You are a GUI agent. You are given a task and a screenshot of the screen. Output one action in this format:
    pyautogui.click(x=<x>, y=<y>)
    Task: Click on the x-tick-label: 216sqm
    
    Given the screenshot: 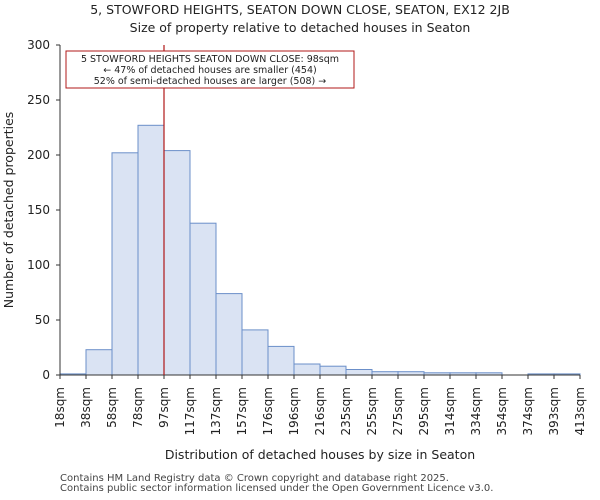 What is the action you would take?
    pyautogui.click(x=320, y=411)
    